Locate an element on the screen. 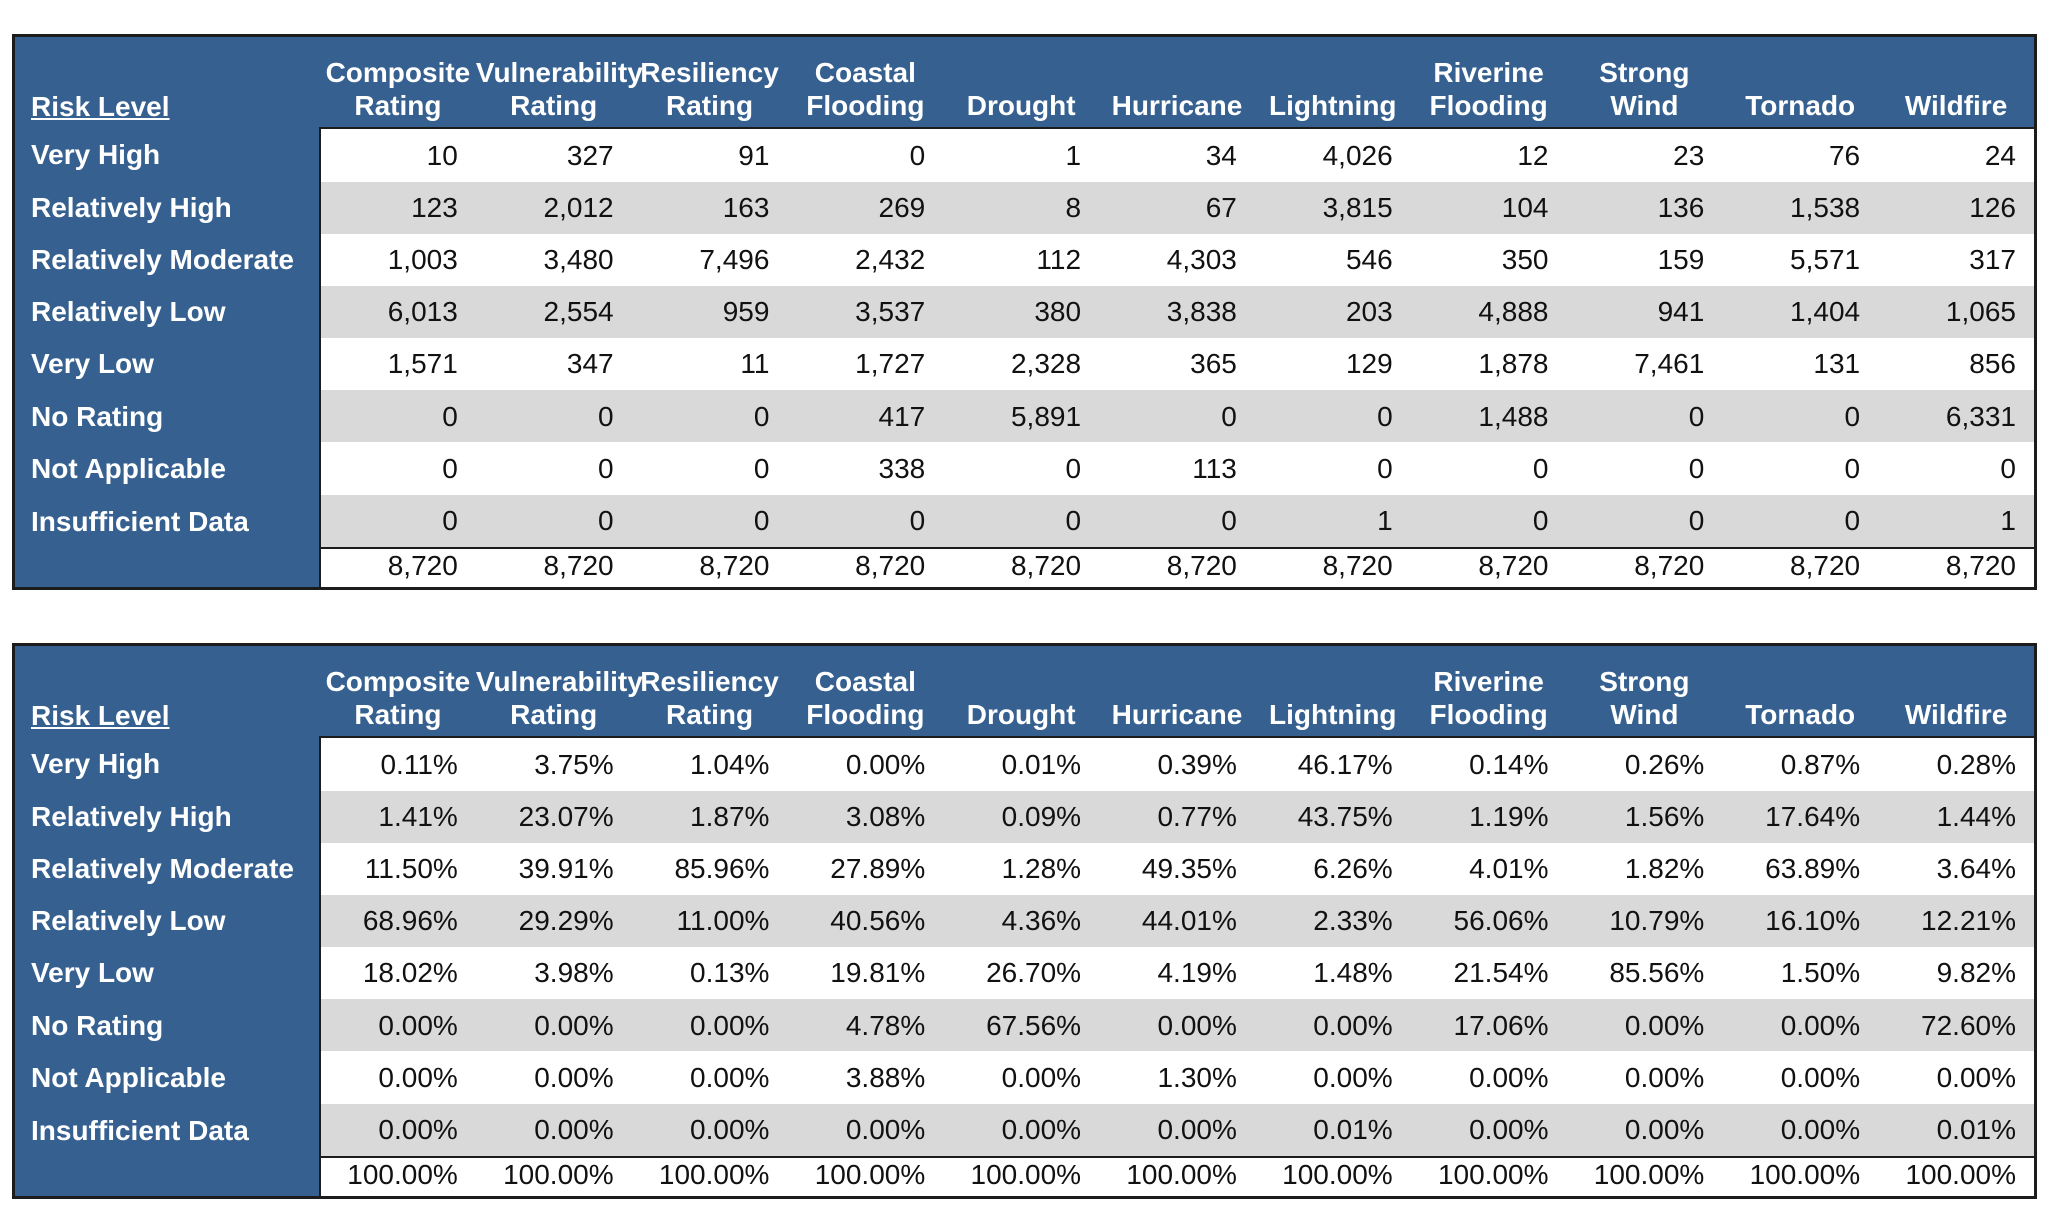  table-cell: 11.00% is located at coordinates (709, 921).